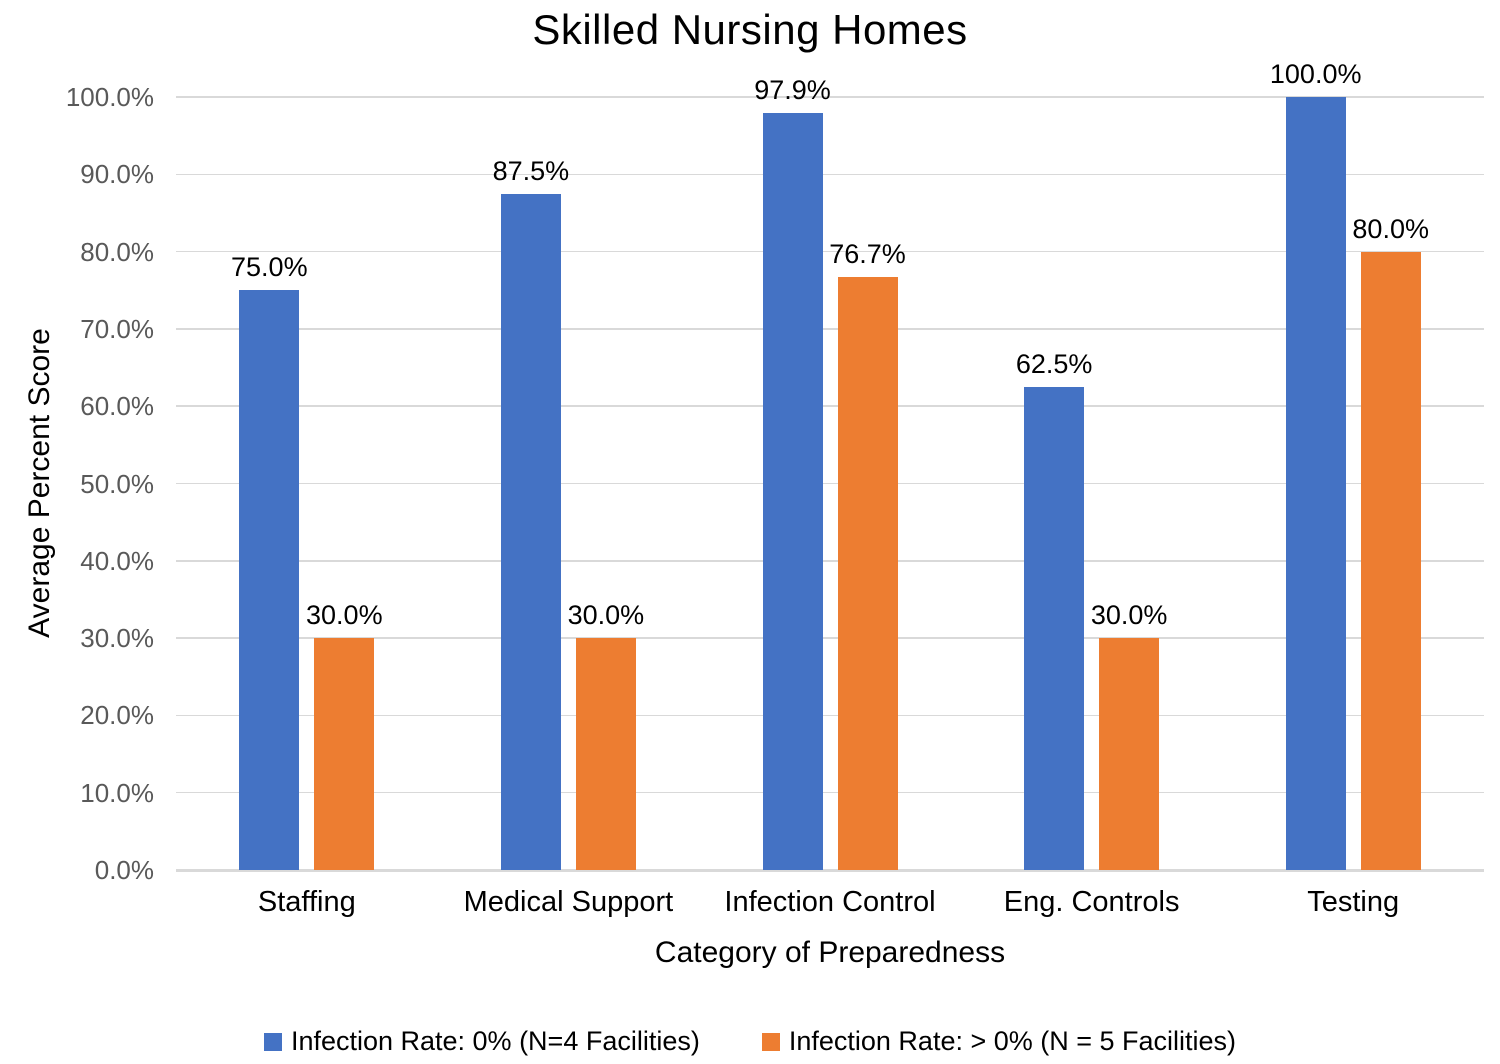  Describe the element at coordinates (792, 491) in the screenshot. I see `bar-s0-c2` at that location.